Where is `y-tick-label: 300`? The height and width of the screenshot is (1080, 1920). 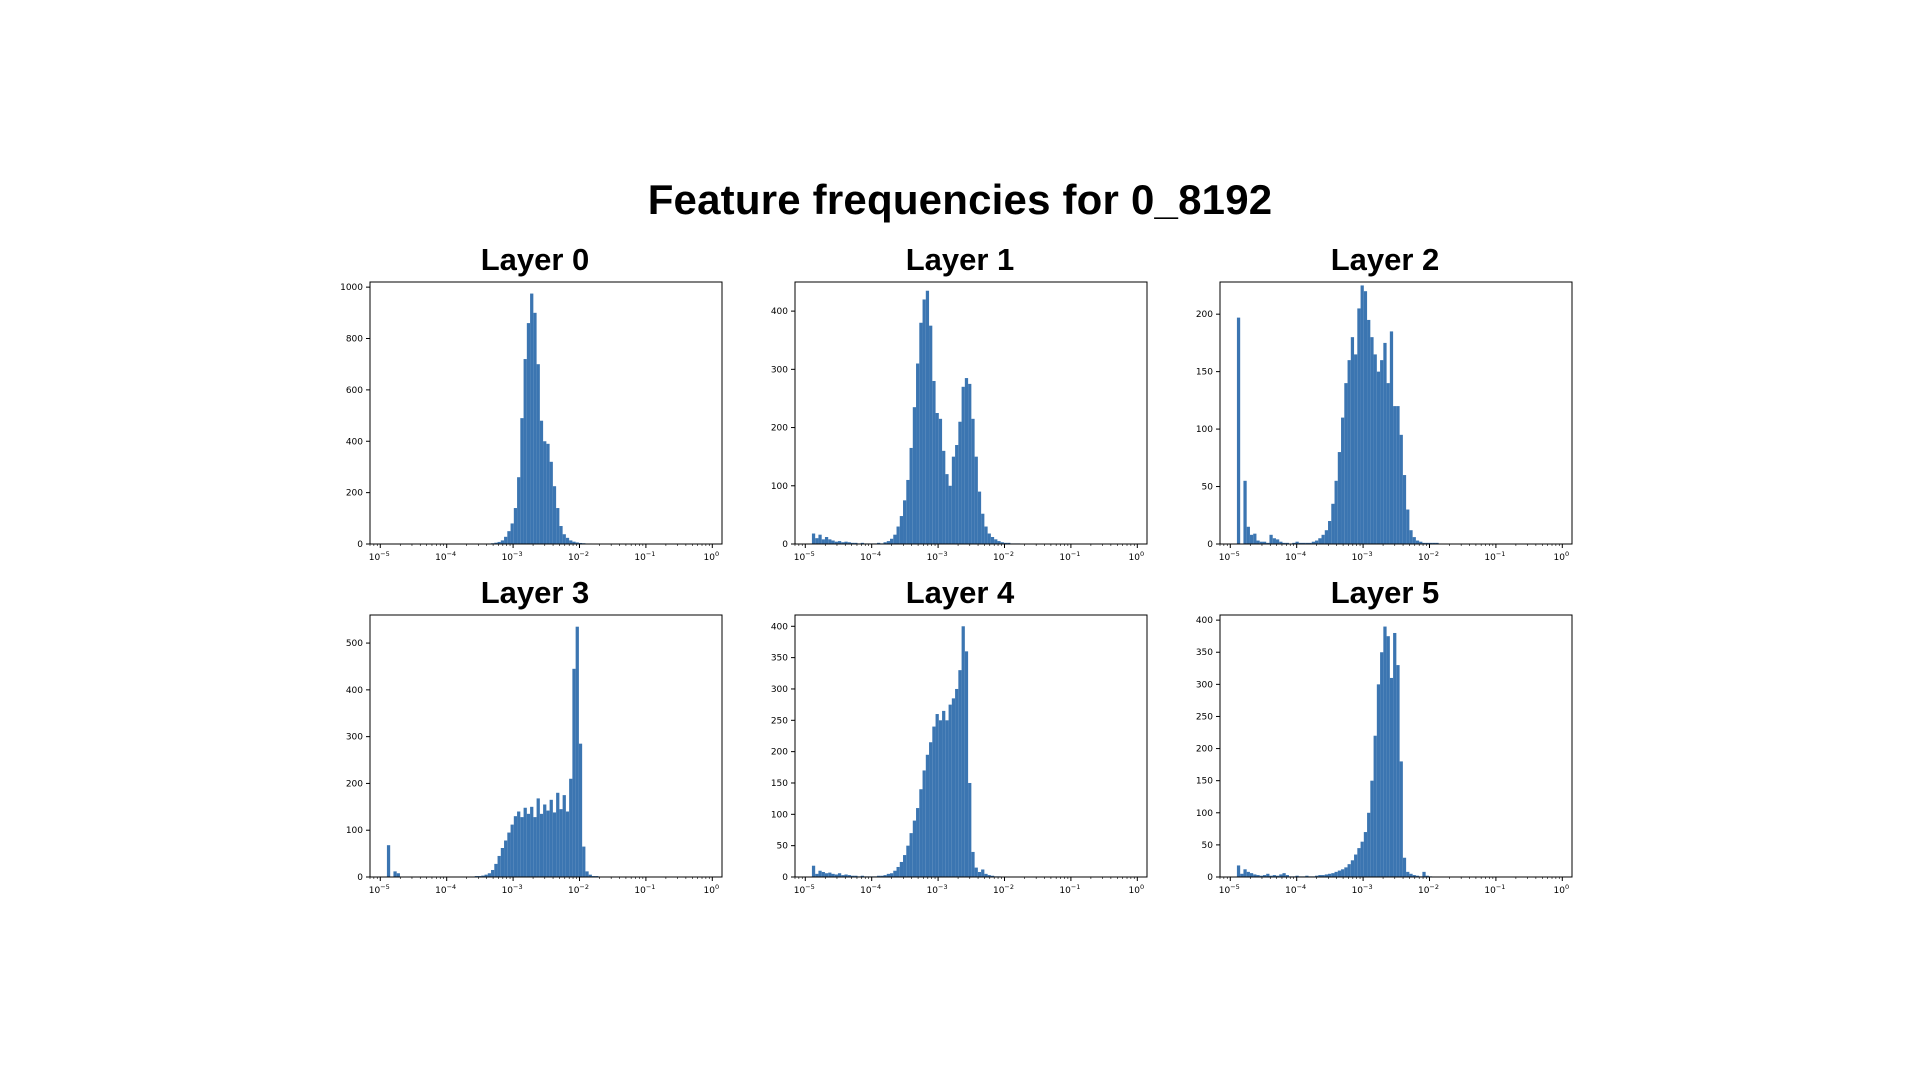
y-tick-label: 300 is located at coordinates (779, 690).